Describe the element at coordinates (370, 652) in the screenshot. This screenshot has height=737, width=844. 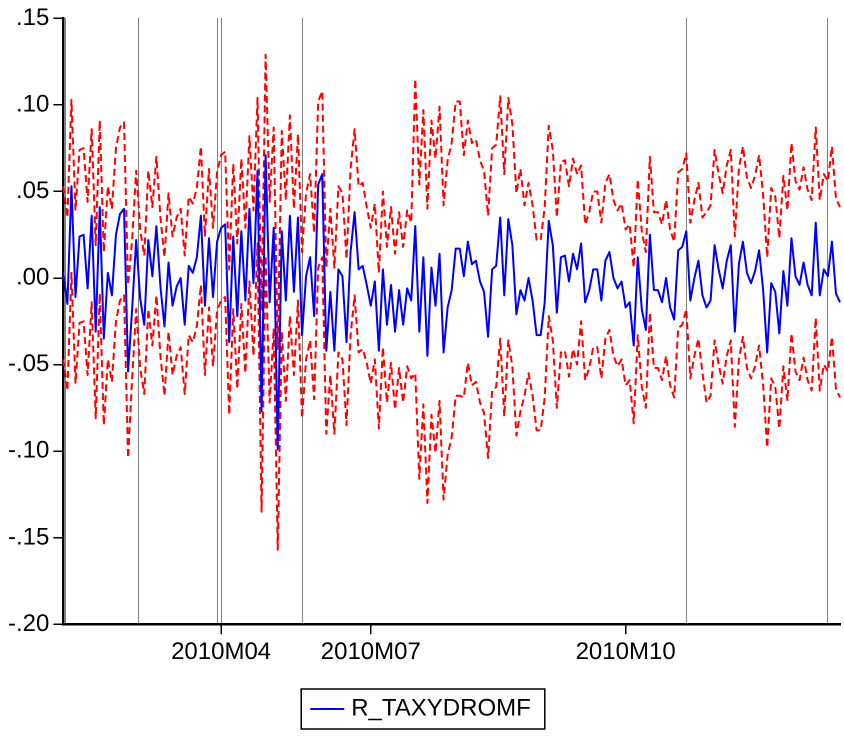
I see `x-tick-label: 2010M07` at that location.